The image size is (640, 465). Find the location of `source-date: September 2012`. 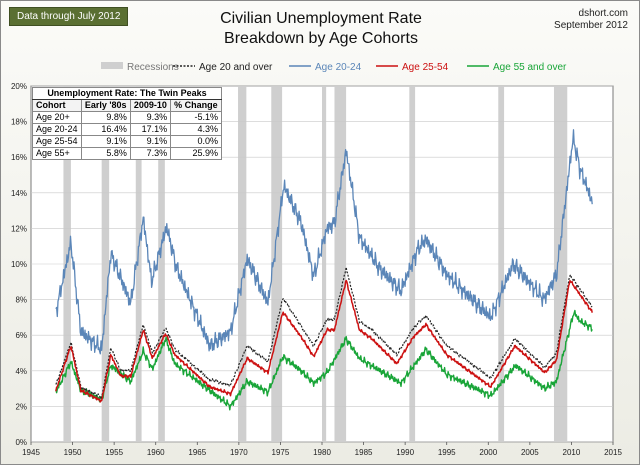

source-date: September 2012 is located at coordinates (591, 25).